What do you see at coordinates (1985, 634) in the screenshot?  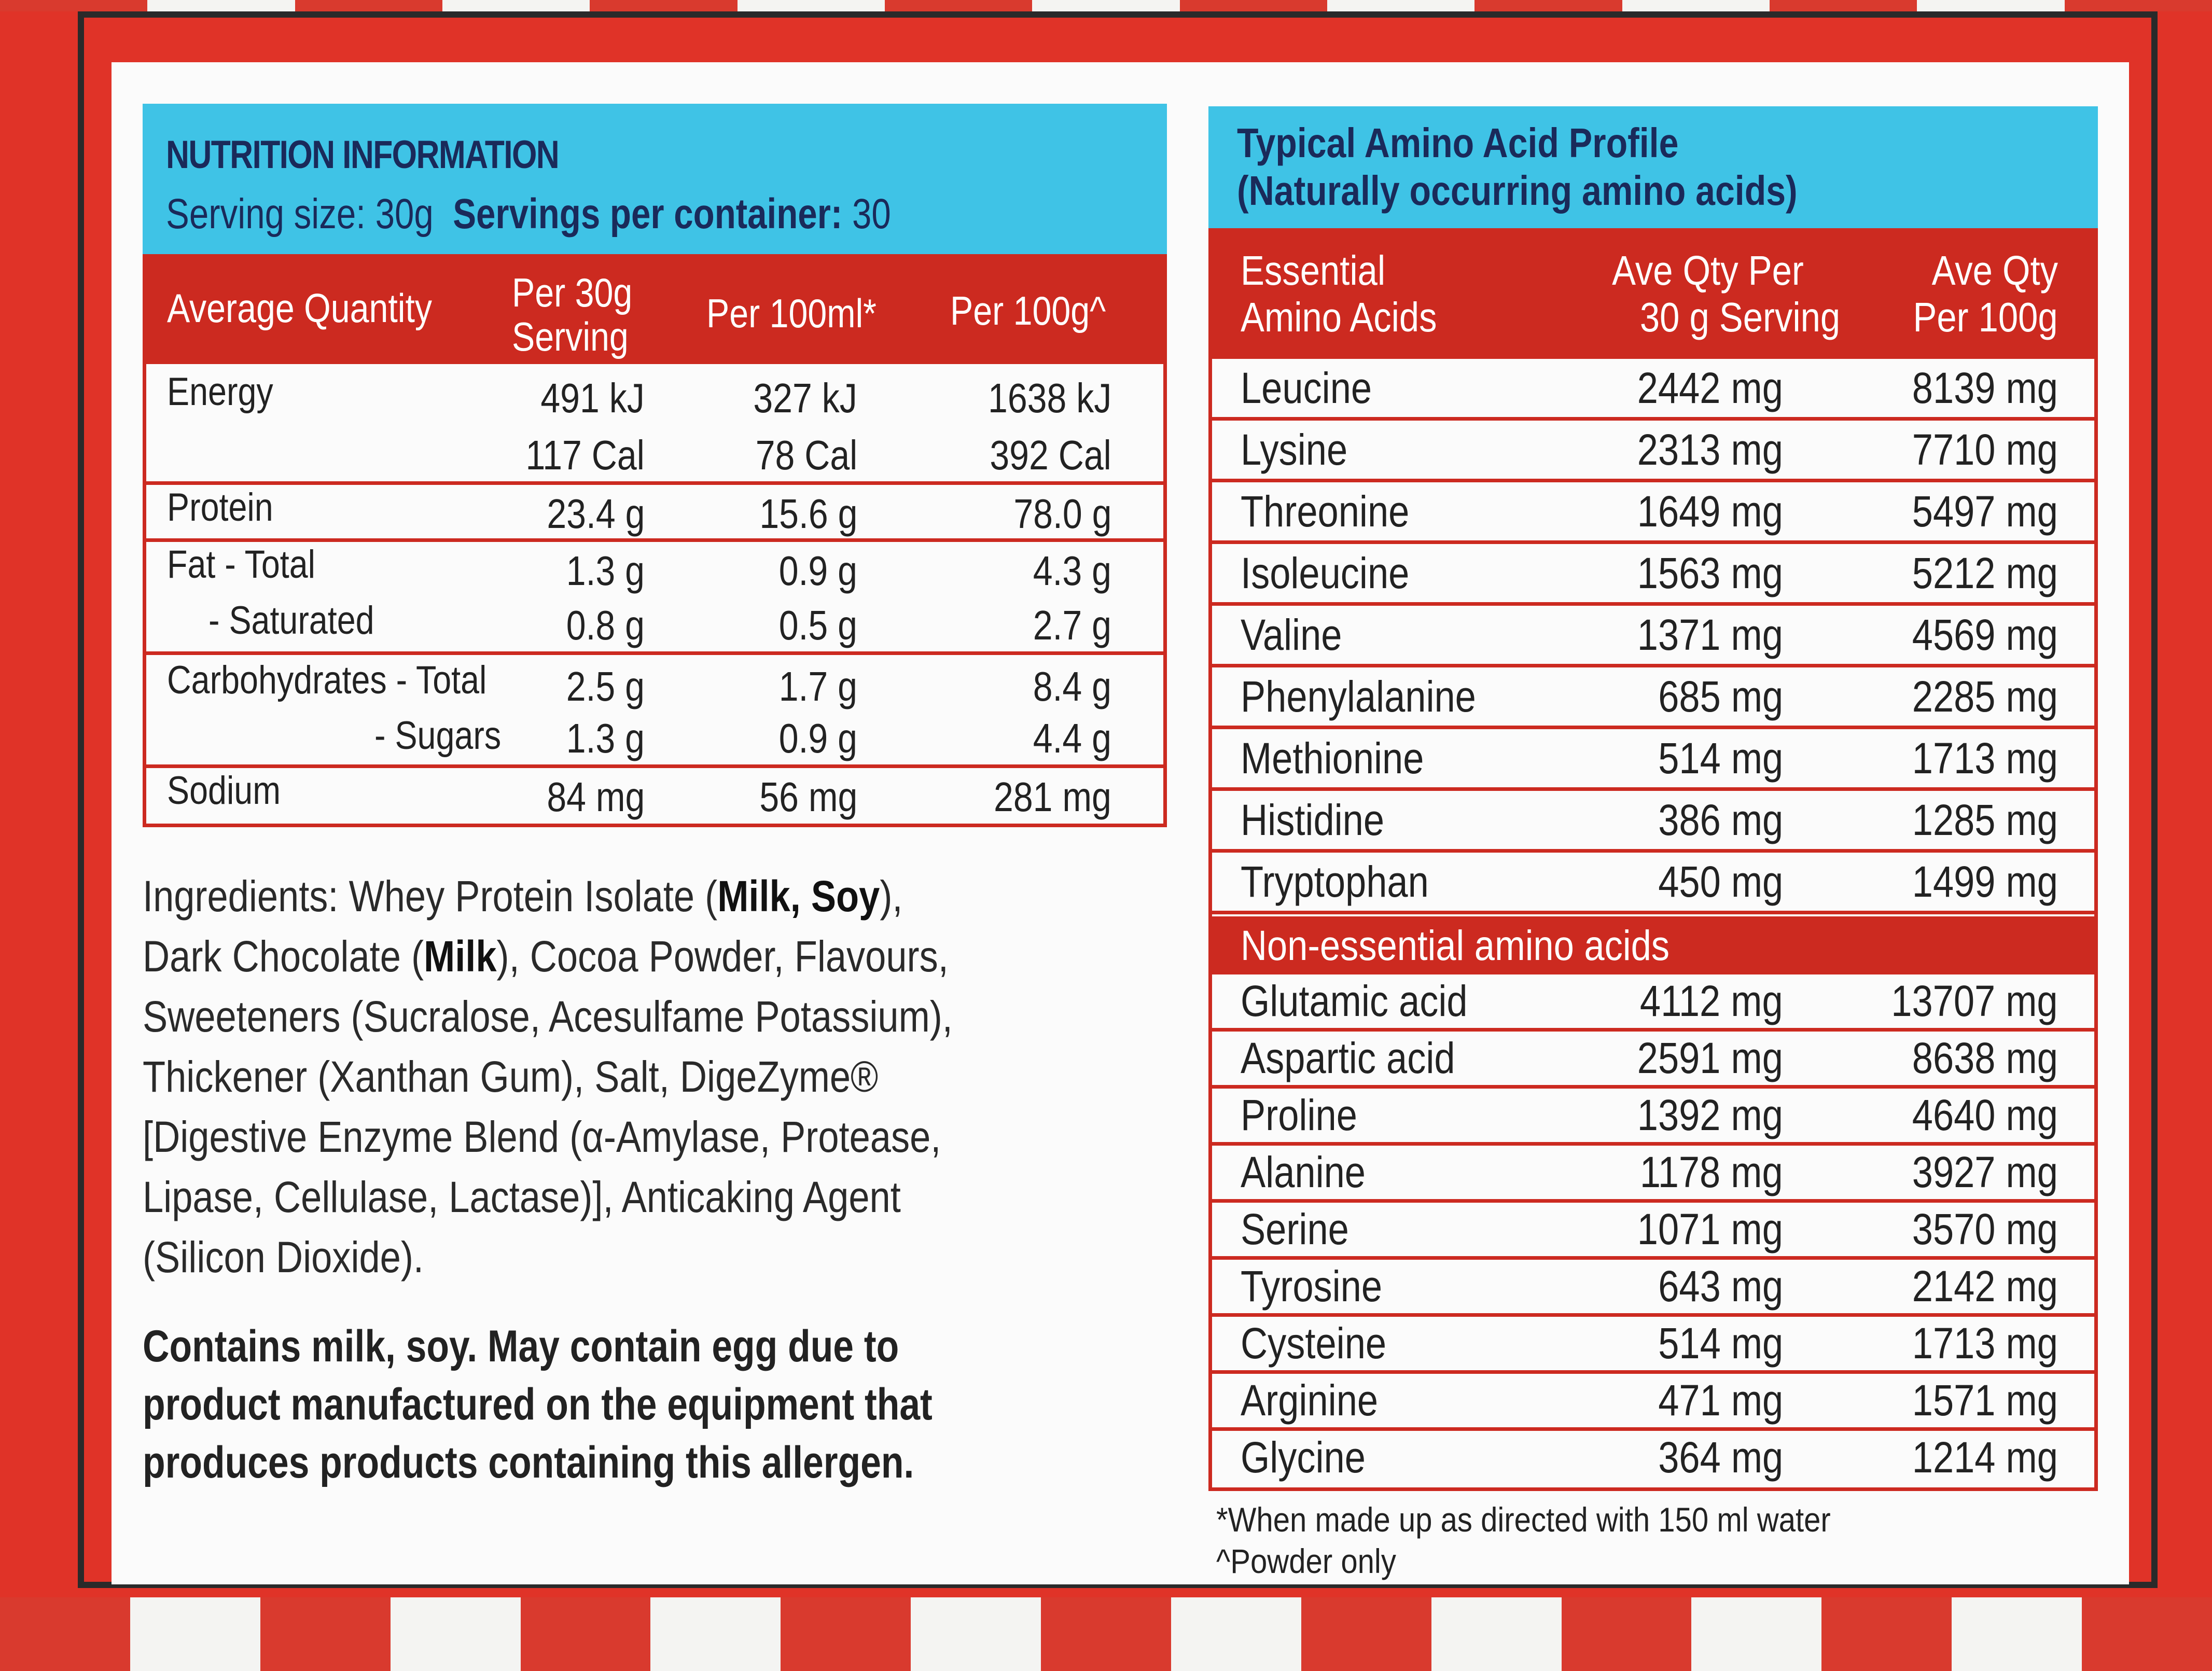 I see `amino-per100g: 4569 mg` at bounding box center [1985, 634].